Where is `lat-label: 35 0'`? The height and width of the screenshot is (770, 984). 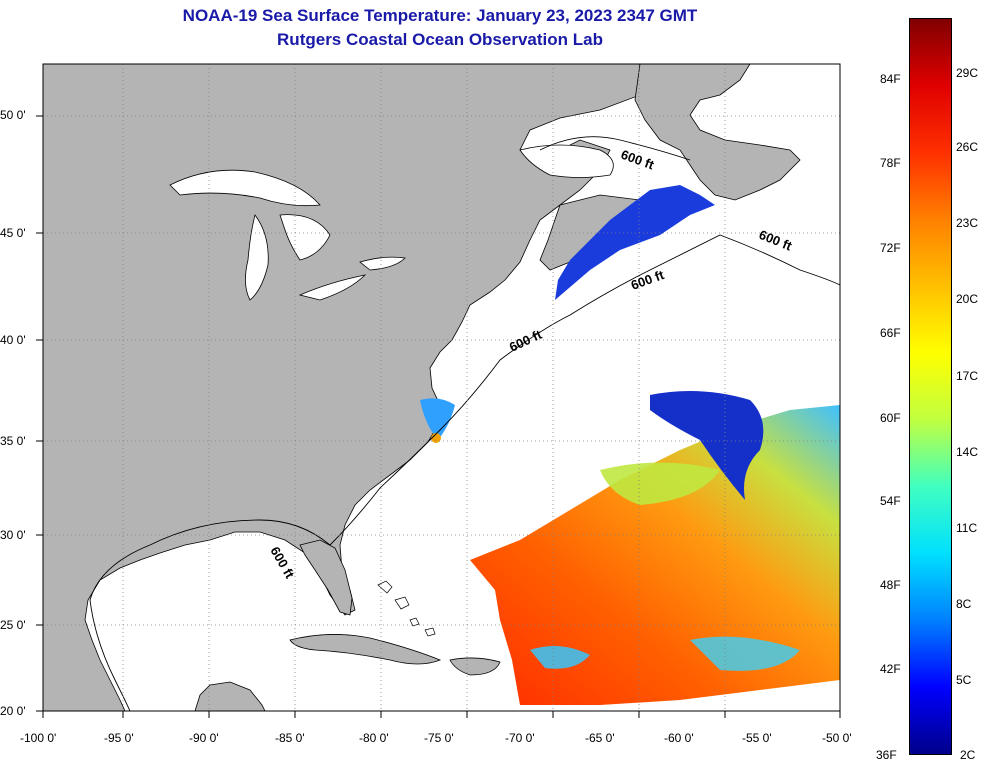
lat-label: 35 0' is located at coordinates (13, 441).